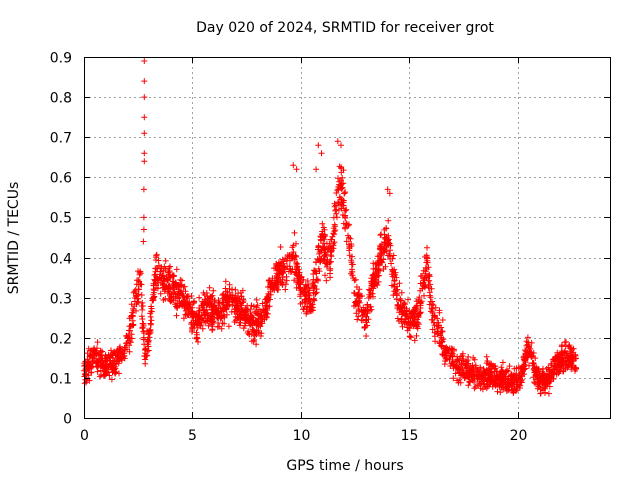 This screenshot has height=480, width=640. Describe the element at coordinates (61, 380) in the screenshot. I see `y-tick-label: 0.1` at that location.